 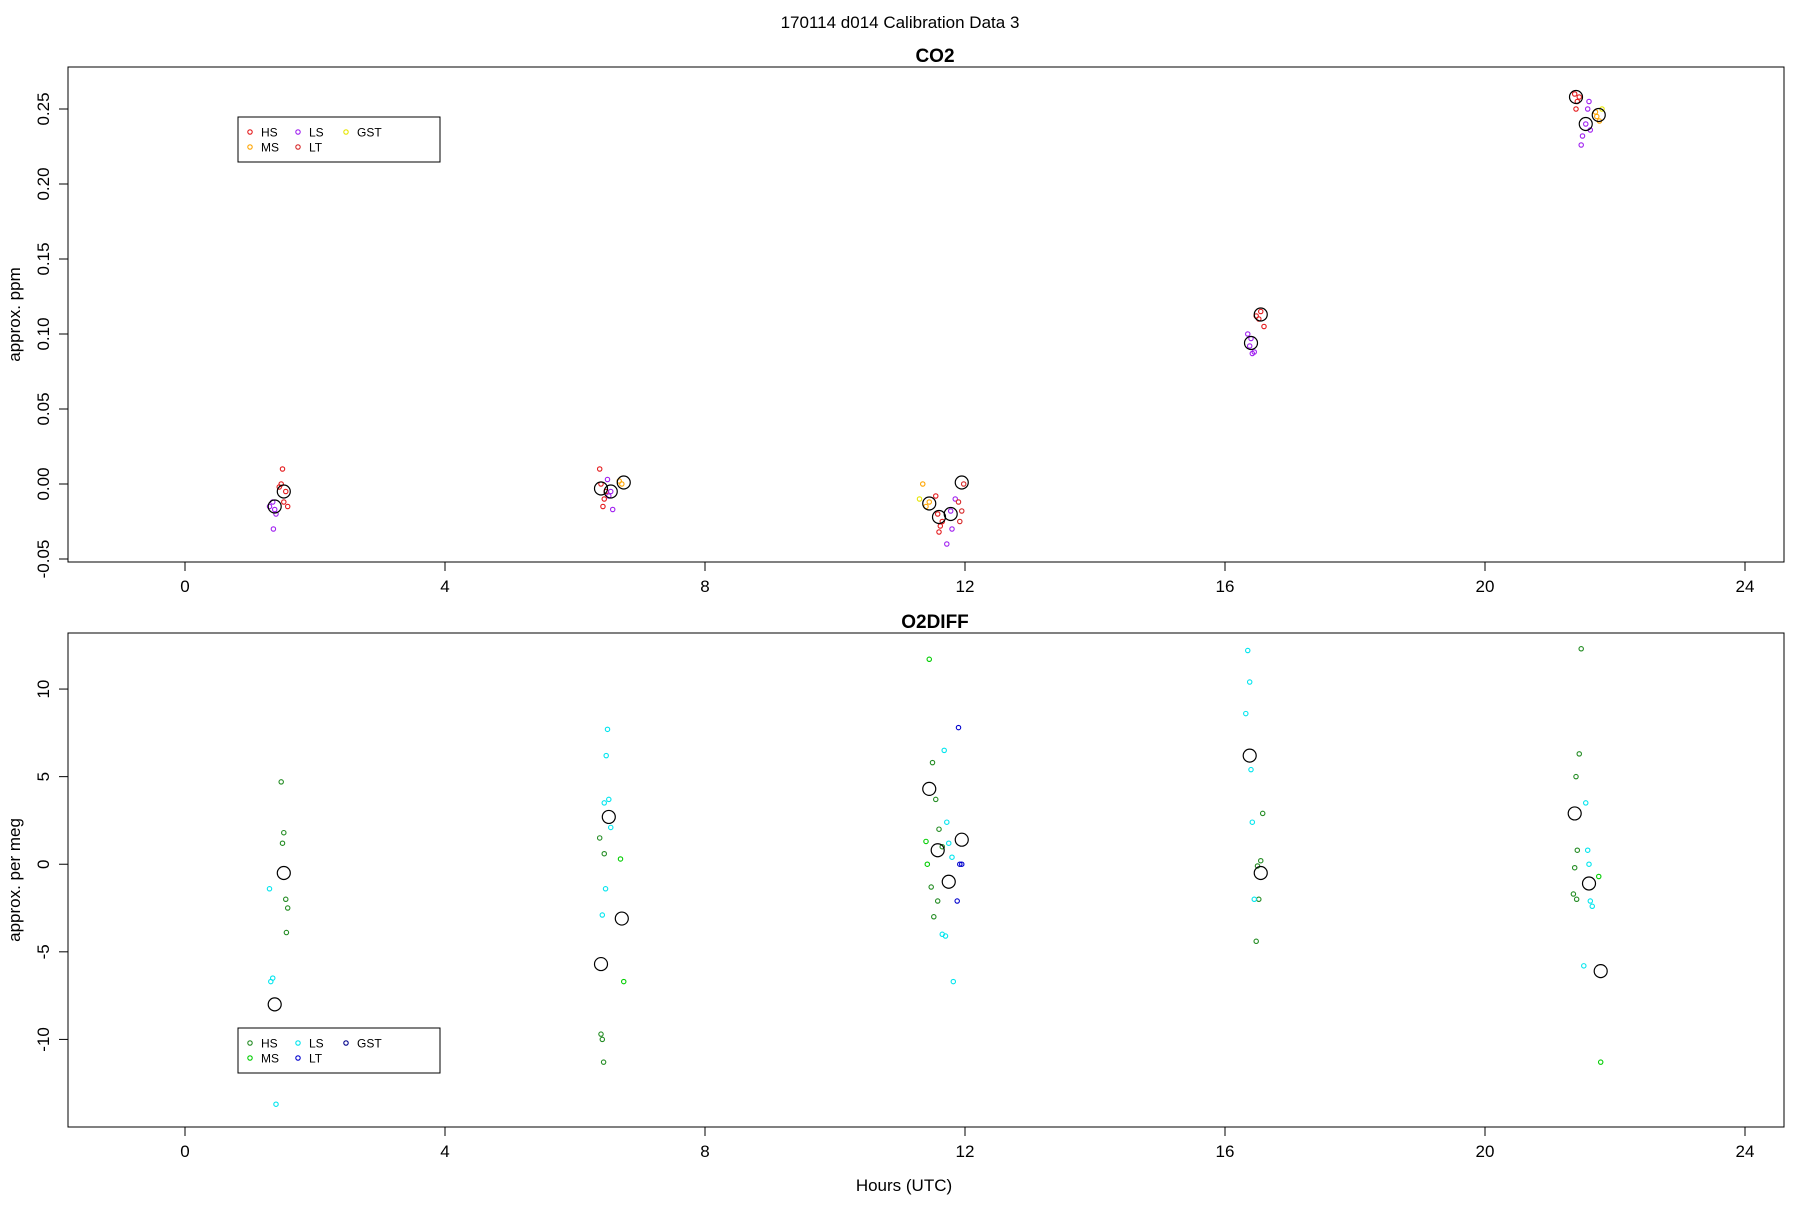 What do you see at coordinates (339, 139) in the screenshot?
I see `co2-legend-box` at bounding box center [339, 139].